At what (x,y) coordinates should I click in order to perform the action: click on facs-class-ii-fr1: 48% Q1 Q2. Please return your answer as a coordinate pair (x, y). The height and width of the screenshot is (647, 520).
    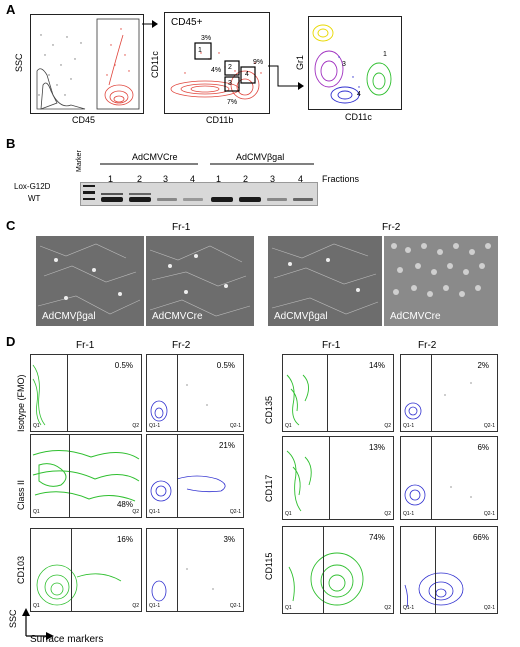
    Looking at the image, I should click on (86, 476).